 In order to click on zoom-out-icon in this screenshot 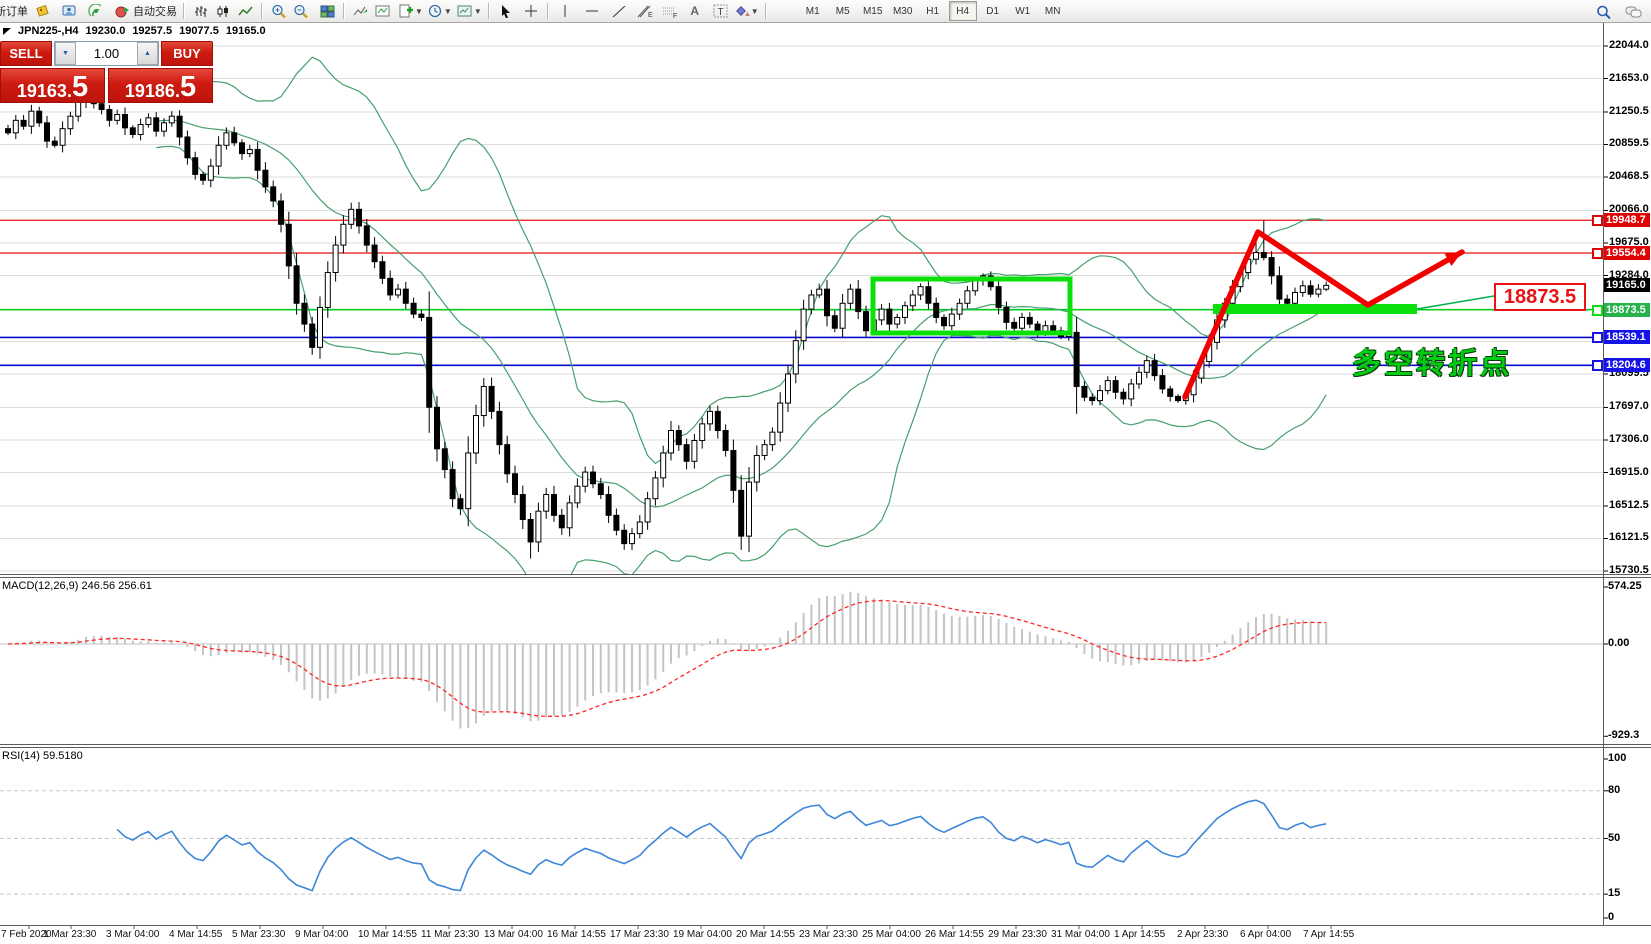, I will do `click(301, 11)`.